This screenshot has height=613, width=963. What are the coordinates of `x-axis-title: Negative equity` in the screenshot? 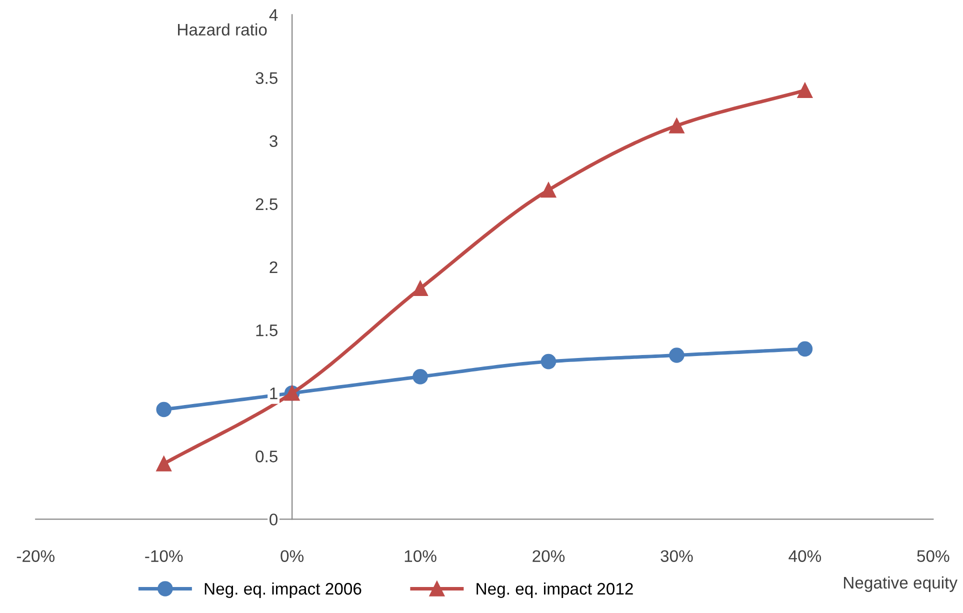 It's located at (901, 584).